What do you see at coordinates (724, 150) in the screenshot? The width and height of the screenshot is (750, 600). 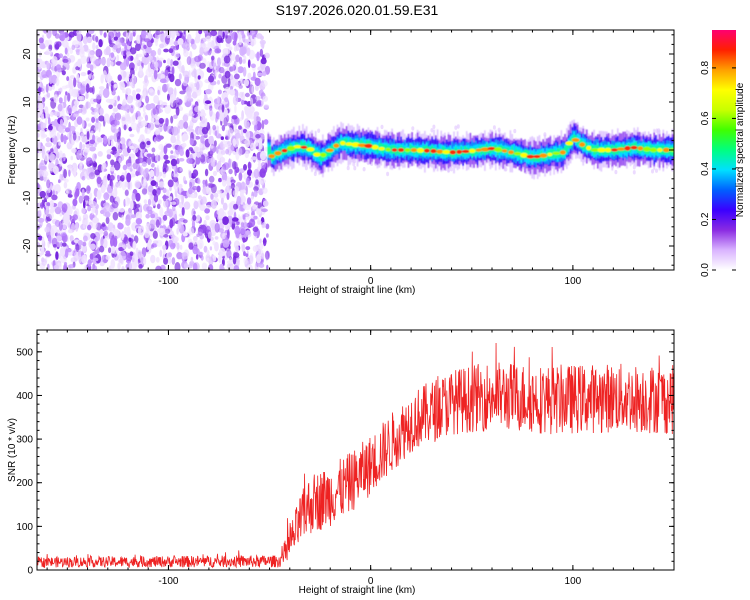 I see `colorbar-gradient` at bounding box center [724, 150].